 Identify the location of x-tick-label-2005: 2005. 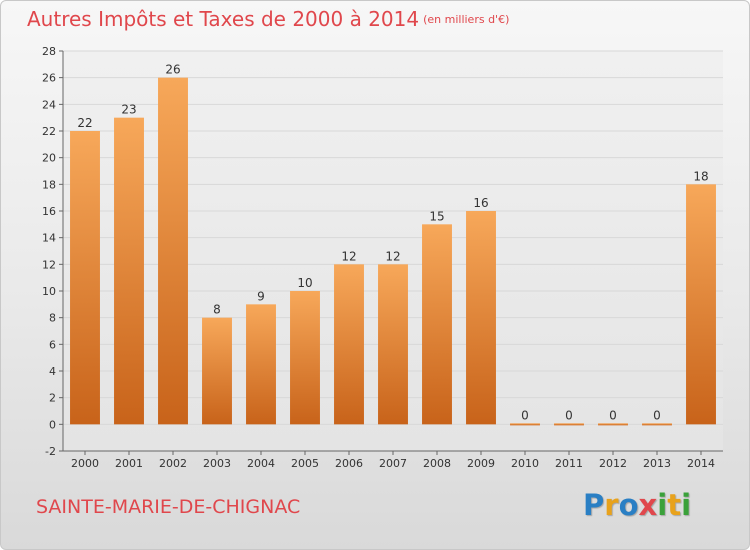
(305, 463).